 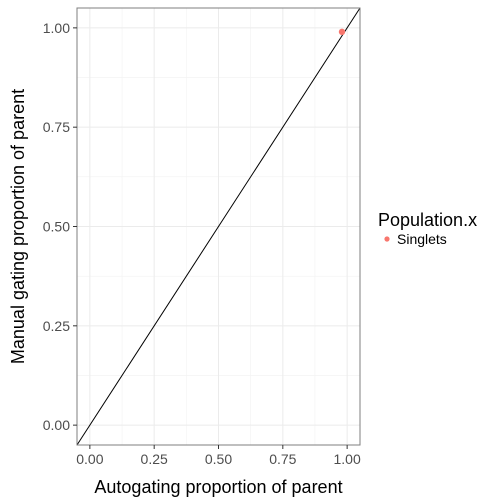 I want to click on y-axis-title: Manual gating proportion of parent, so click(x=18, y=226).